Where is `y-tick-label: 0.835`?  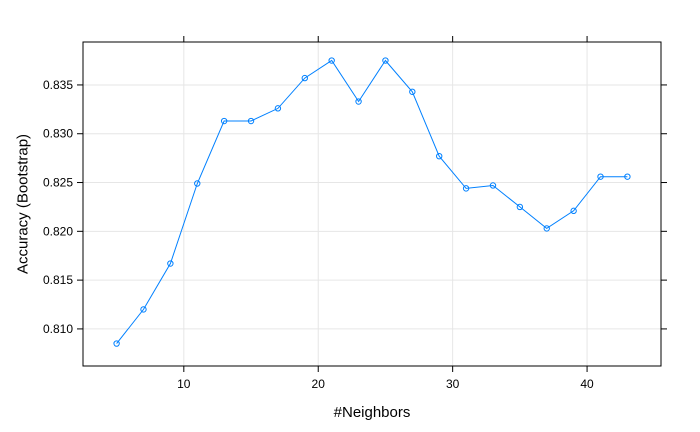 y-tick-label: 0.835 is located at coordinates (58, 85).